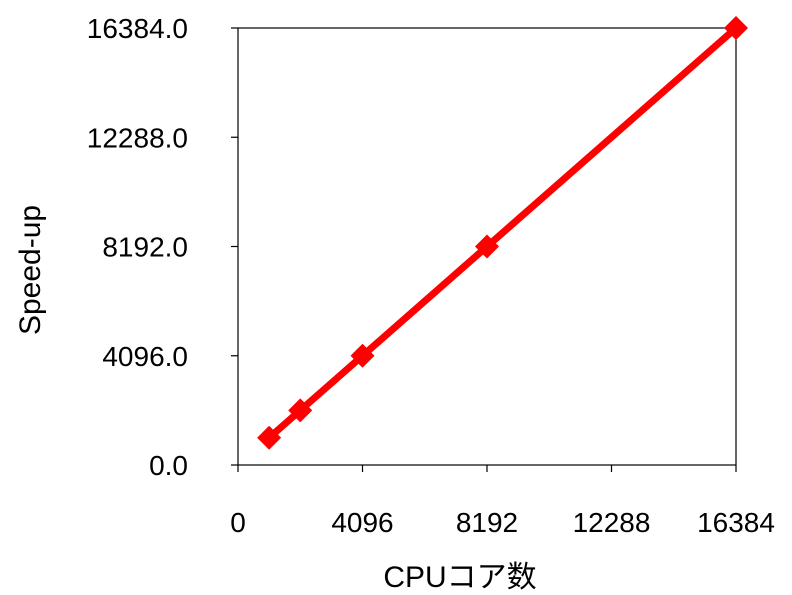 The height and width of the screenshot is (595, 792). I want to click on x-axis-tick-labels: 0 4096 8192 12288 16384, so click(502, 522).